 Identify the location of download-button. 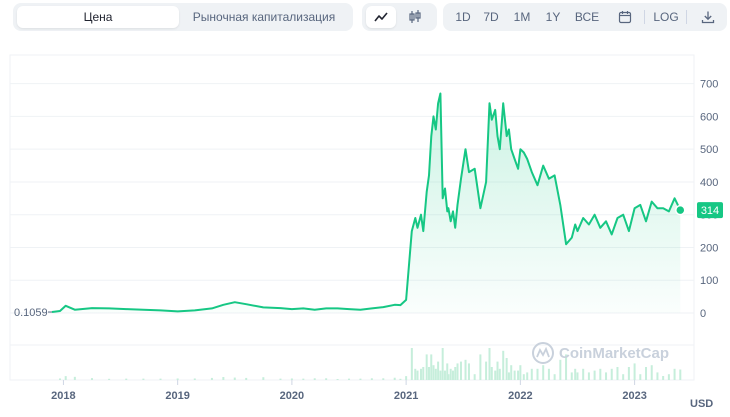
(708, 17).